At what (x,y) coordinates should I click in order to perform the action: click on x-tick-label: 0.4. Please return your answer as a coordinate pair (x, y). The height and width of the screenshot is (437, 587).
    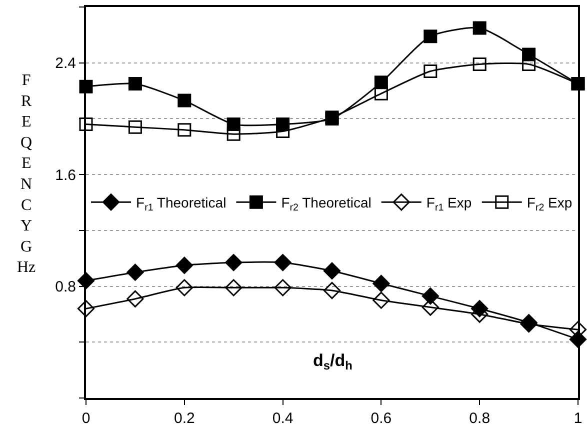
    Looking at the image, I should click on (283, 418).